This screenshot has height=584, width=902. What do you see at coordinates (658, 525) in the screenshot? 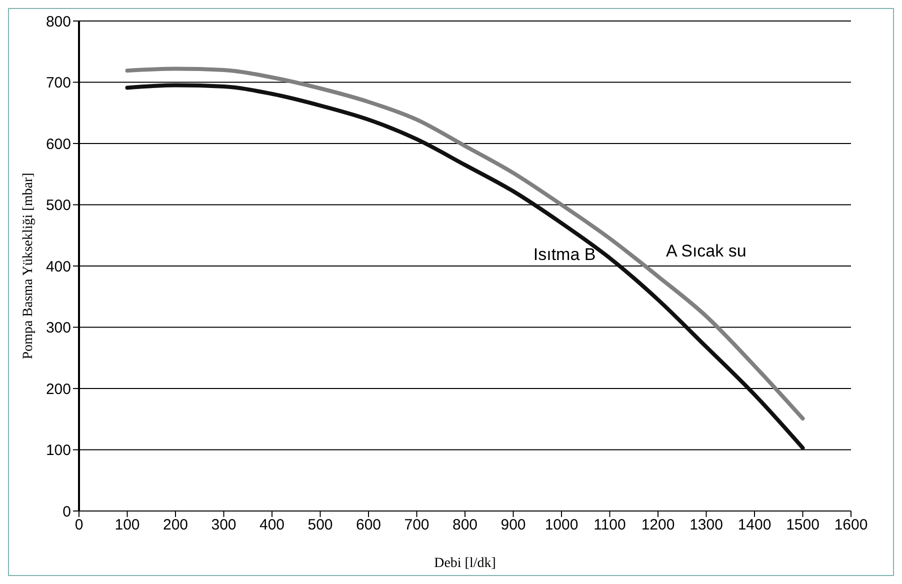
I see `x-tick-label: 1200` at bounding box center [658, 525].